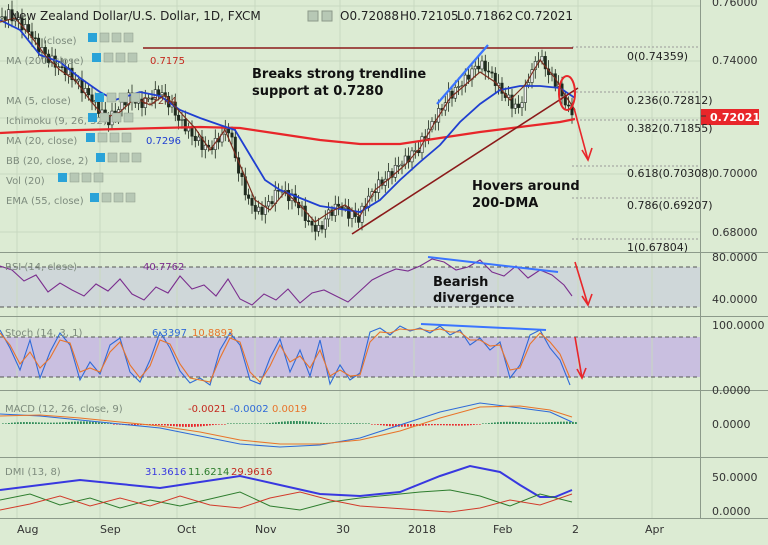  What do you see at coordinates (735, 4) in the screenshot?
I see `svg-text: 0.76000` at bounding box center [735, 4].